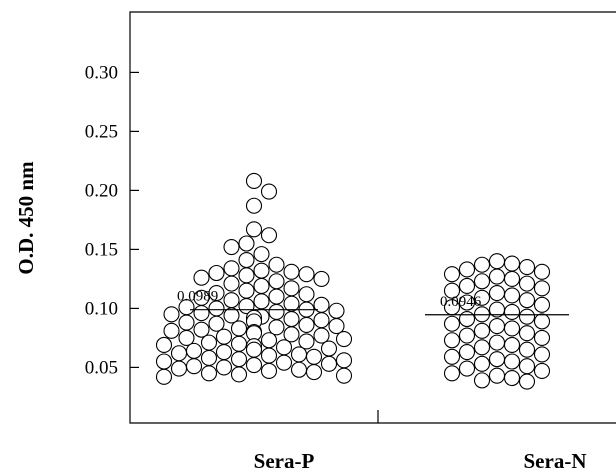 This screenshot has height=475, width=616. I want to click on y-axis-title: O.D. 450 nm, so click(26, 218).